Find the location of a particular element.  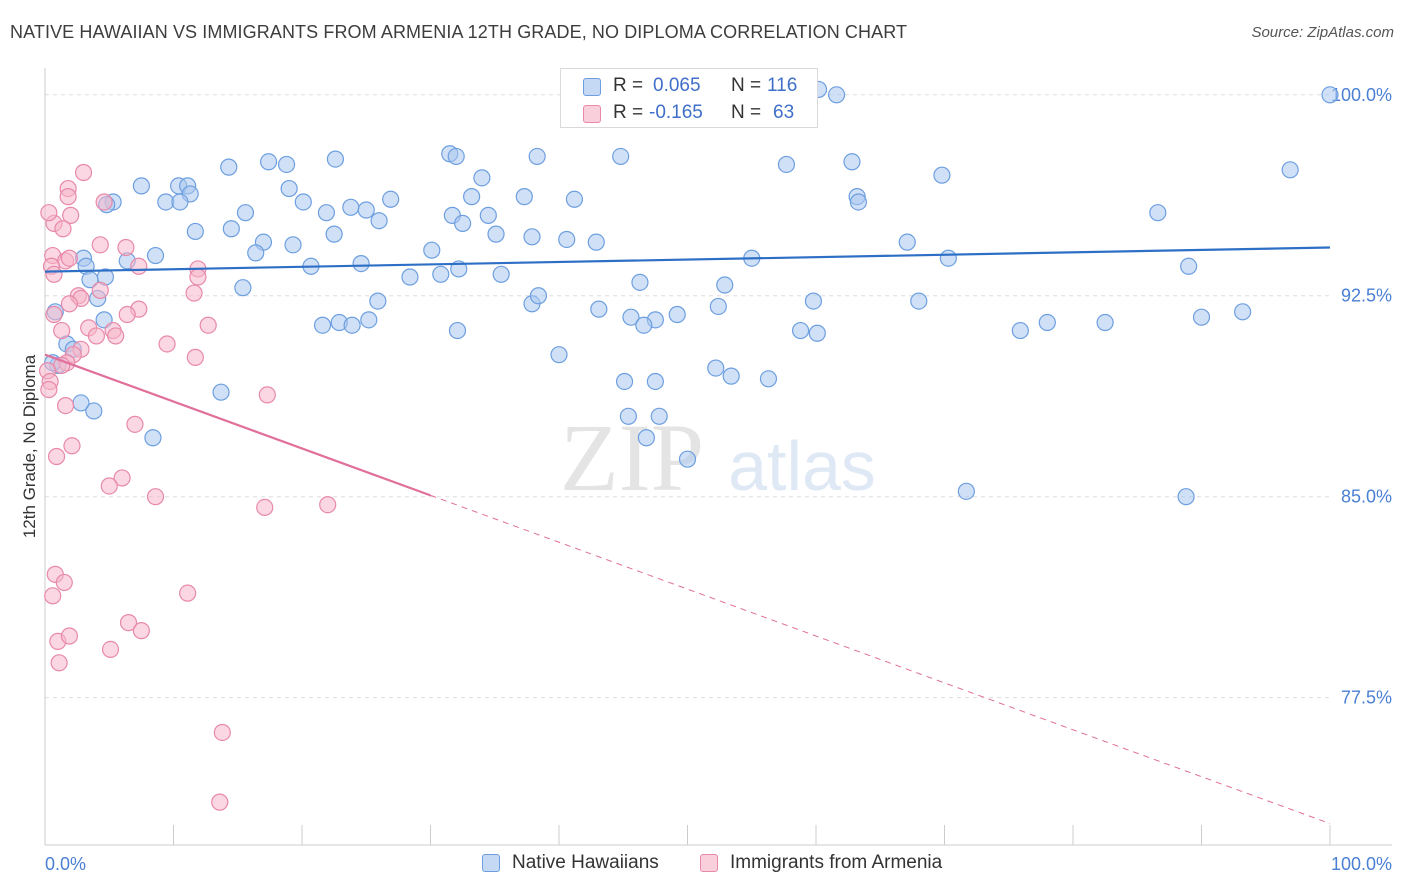

stats-row-native-hawaiians: R = 0.065 N = 116 is located at coordinates (690, 87).